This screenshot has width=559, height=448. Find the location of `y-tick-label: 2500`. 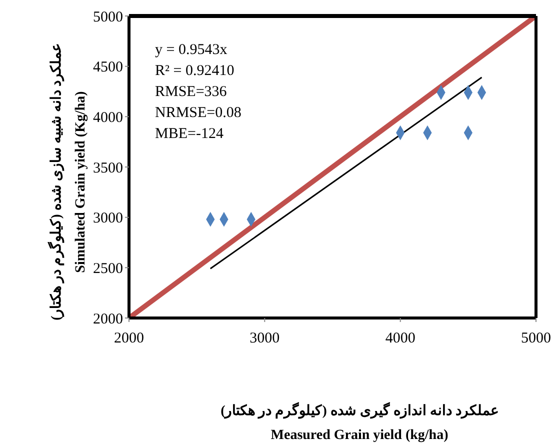

y-tick-label: 2500 is located at coordinates (108, 268).